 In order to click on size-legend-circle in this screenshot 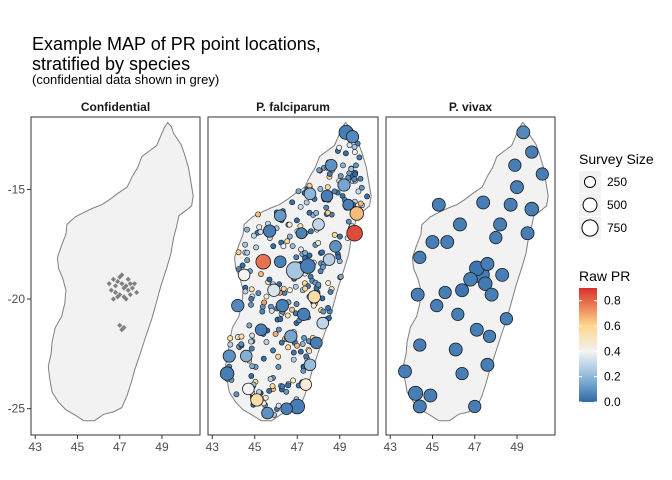, I will do `click(590, 205)`.